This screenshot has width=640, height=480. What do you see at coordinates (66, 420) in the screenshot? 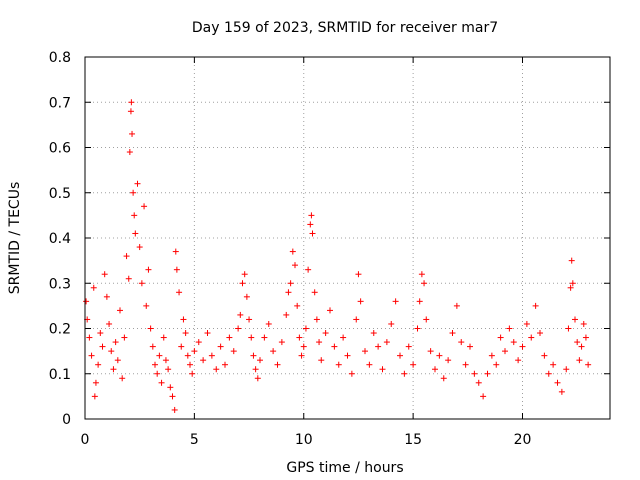
I see `y-tick-label: 0` at bounding box center [66, 420].